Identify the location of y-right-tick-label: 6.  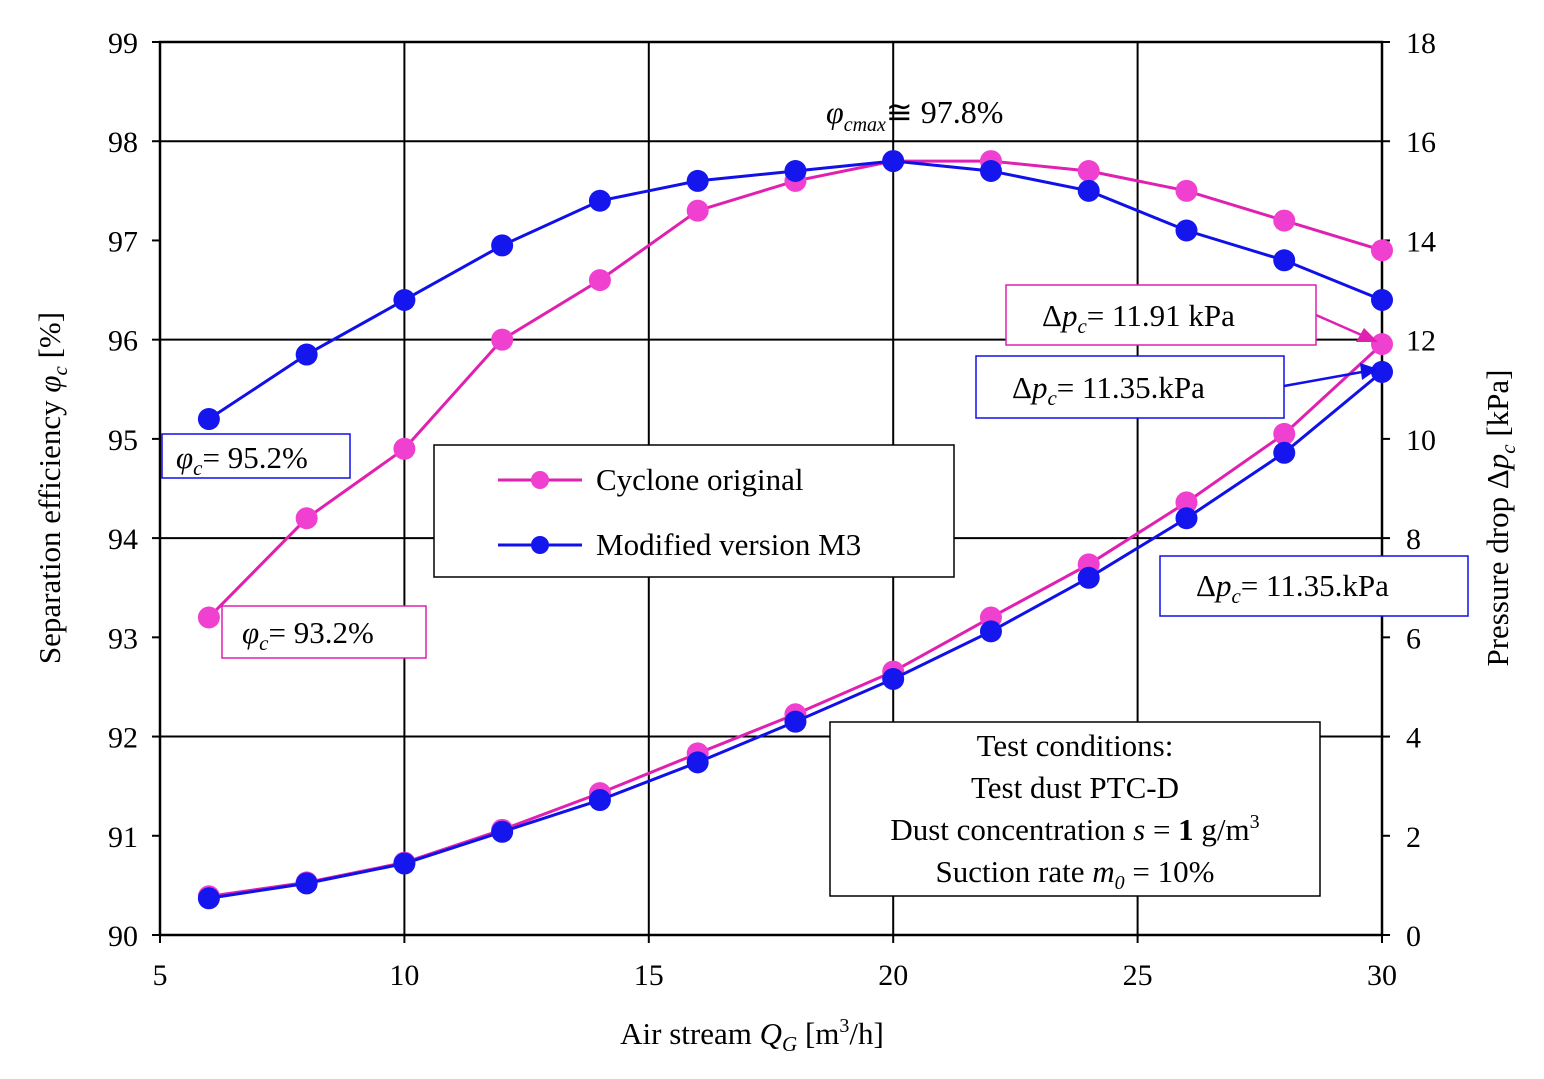
(1413, 638).